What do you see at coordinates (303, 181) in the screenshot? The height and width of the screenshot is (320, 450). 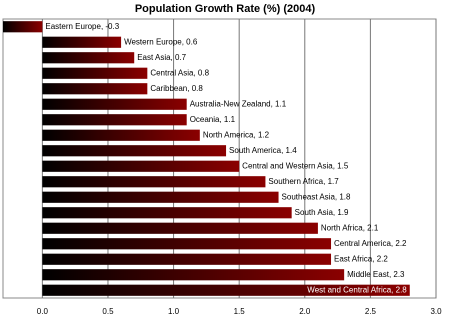 I see `data-label: Southern Africa, 1.7` at bounding box center [303, 181].